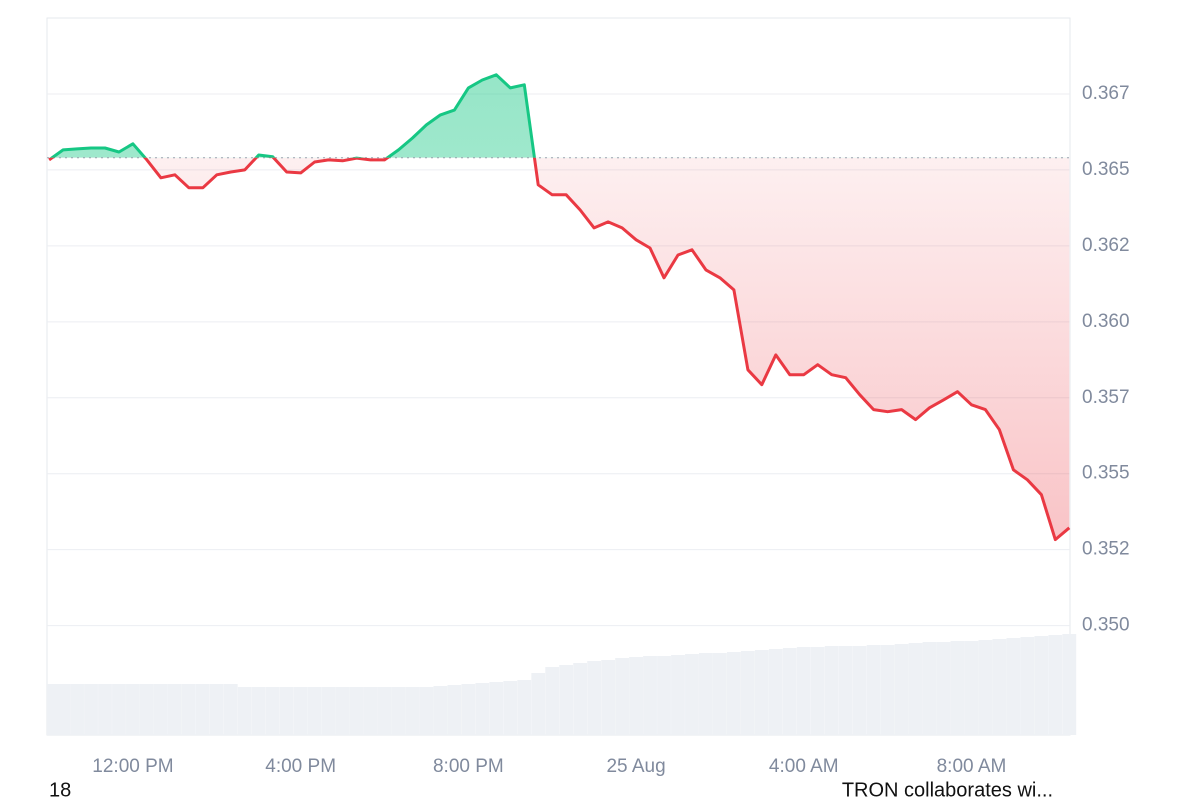  What do you see at coordinates (1106, 549) in the screenshot?
I see `y-tick-label: 0.352` at bounding box center [1106, 549].